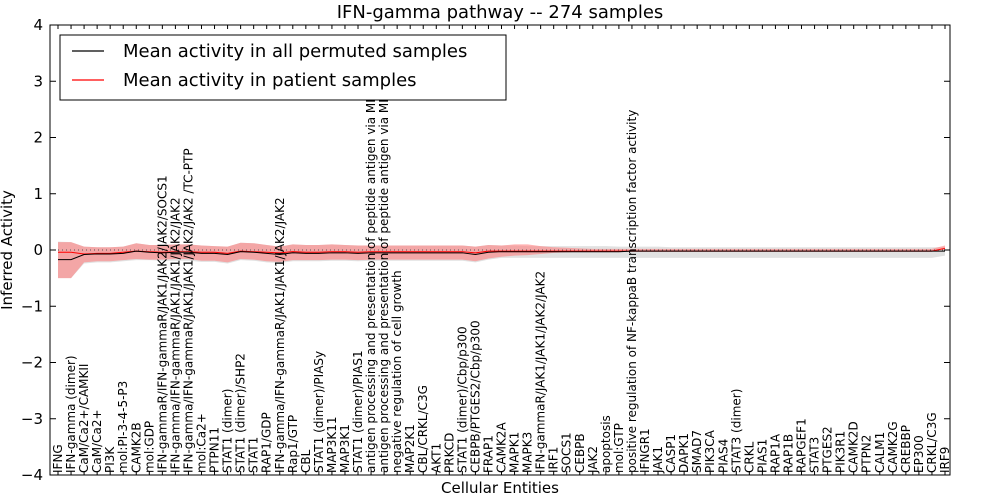 This screenshot has width=1000, height=500. What do you see at coordinates (736, 431) in the screenshot?
I see `x-category-label: STAT3 (dimer)` at bounding box center [736, 431].